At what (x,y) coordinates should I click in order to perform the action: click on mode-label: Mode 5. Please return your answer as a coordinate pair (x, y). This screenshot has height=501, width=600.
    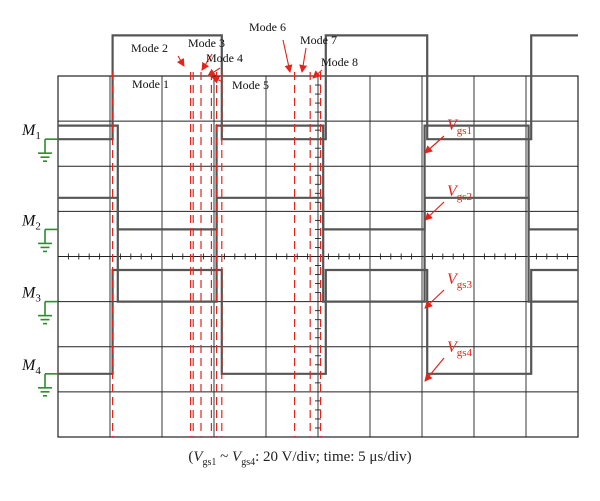
    Looking at the image, I should click on (250, 85).